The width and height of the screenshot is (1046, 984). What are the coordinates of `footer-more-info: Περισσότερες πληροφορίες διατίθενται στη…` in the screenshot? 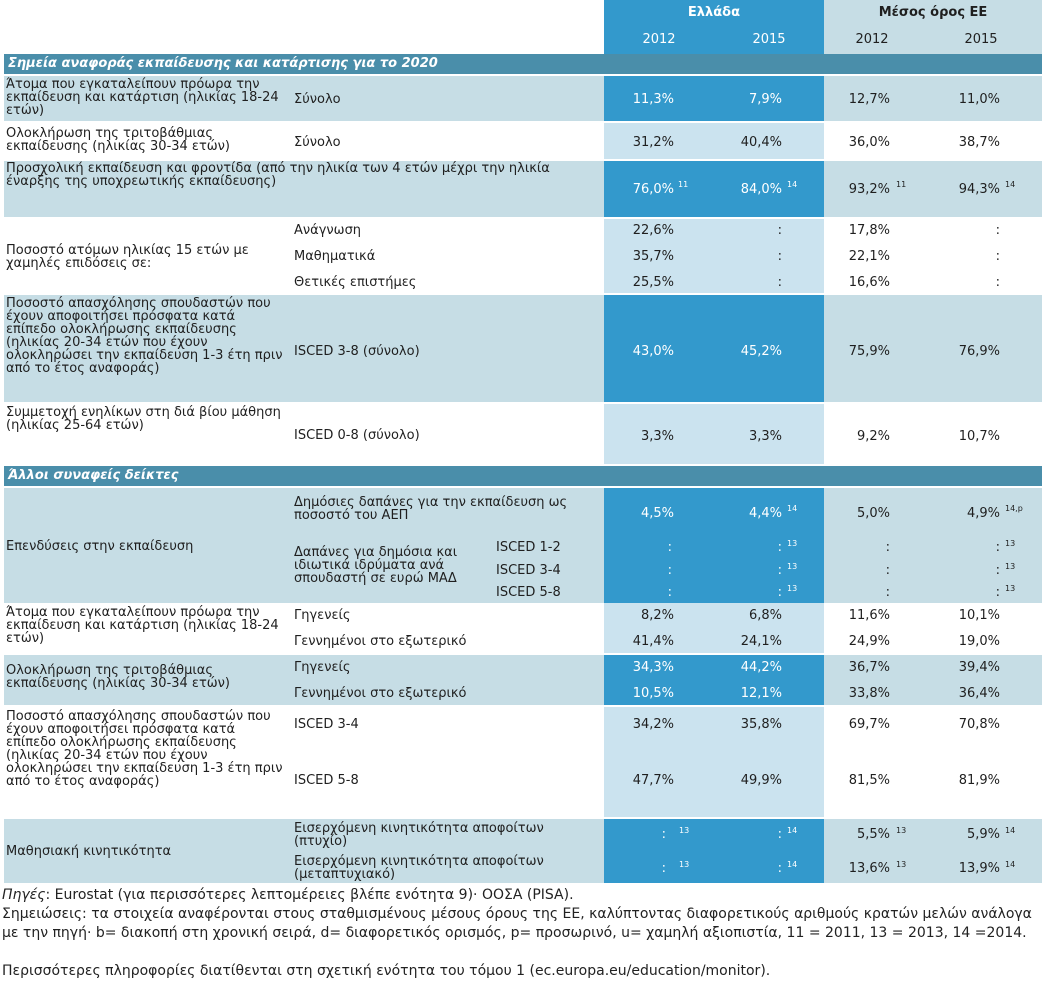 It's located at (386, 971).